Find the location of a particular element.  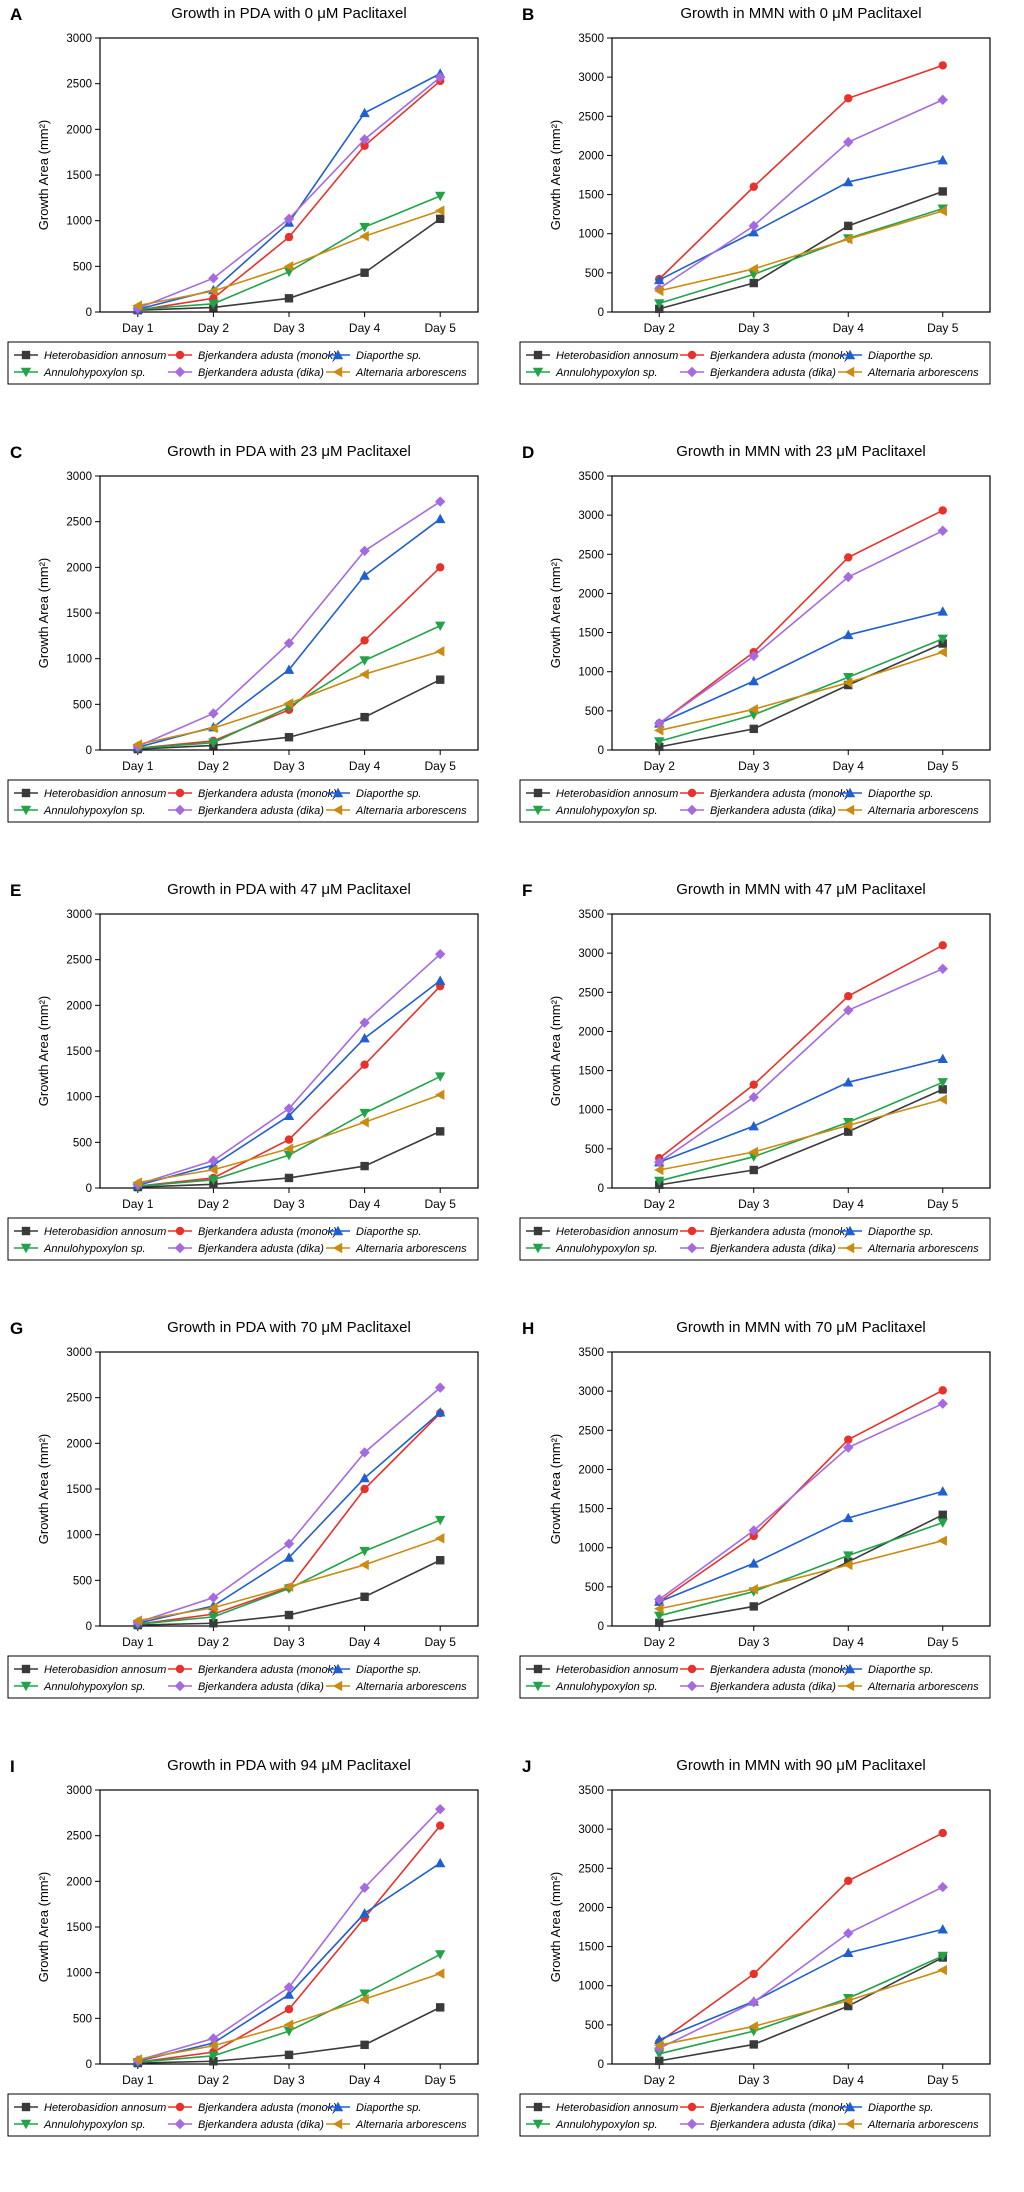

chart-title: Growth in MMN with 90 μM Paclitaxel is located at coordinates (801, 1765).